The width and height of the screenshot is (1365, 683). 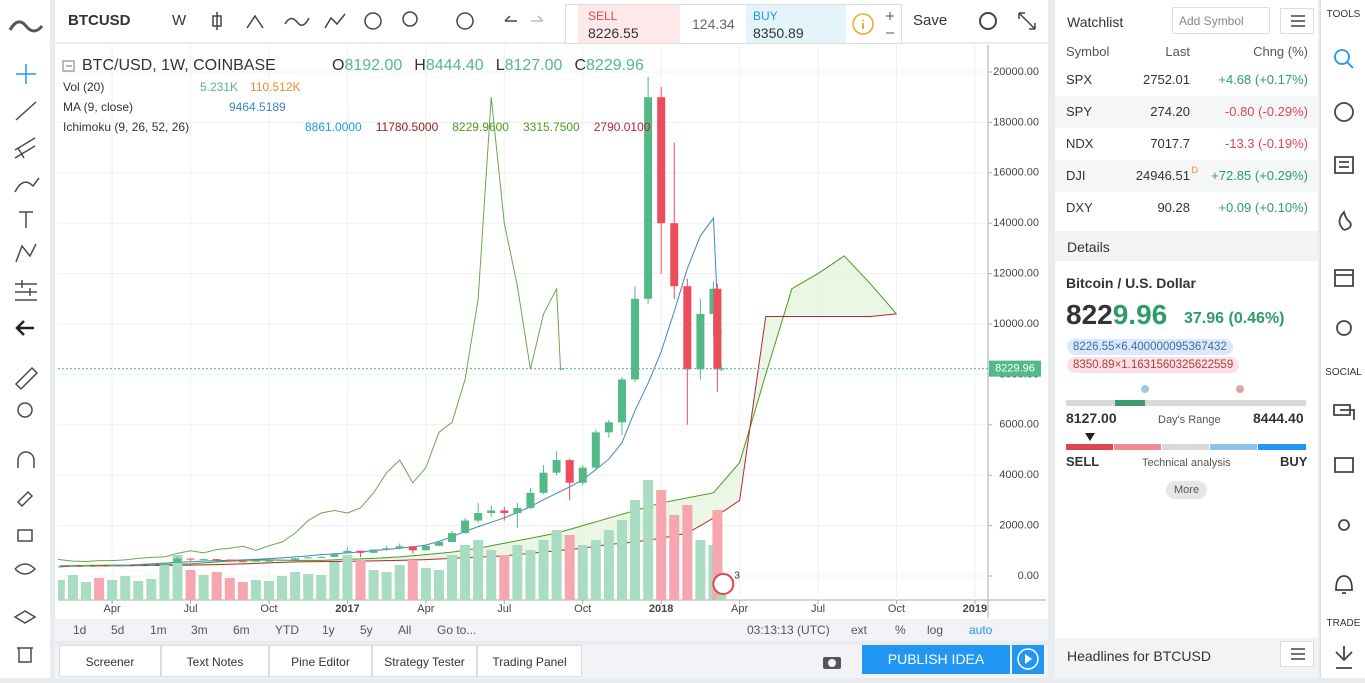 What do you see at coordinates (796, 24) in the screenshot?
I see `buy-button: BUY 8350.89` at bounding box center [796, 24].